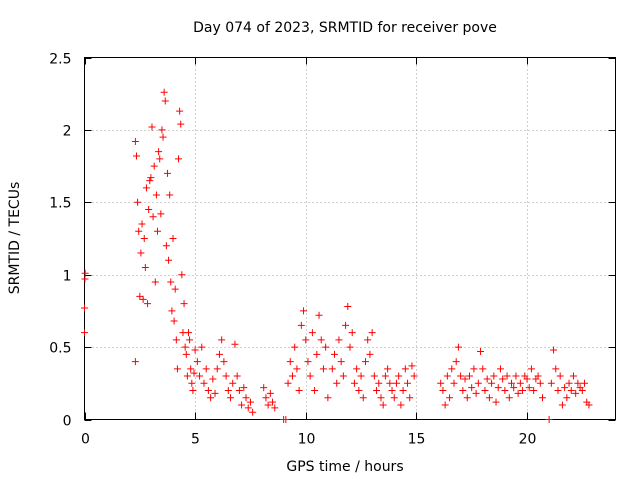  I want to click on y-tick-label: 2, so click(67, 132).